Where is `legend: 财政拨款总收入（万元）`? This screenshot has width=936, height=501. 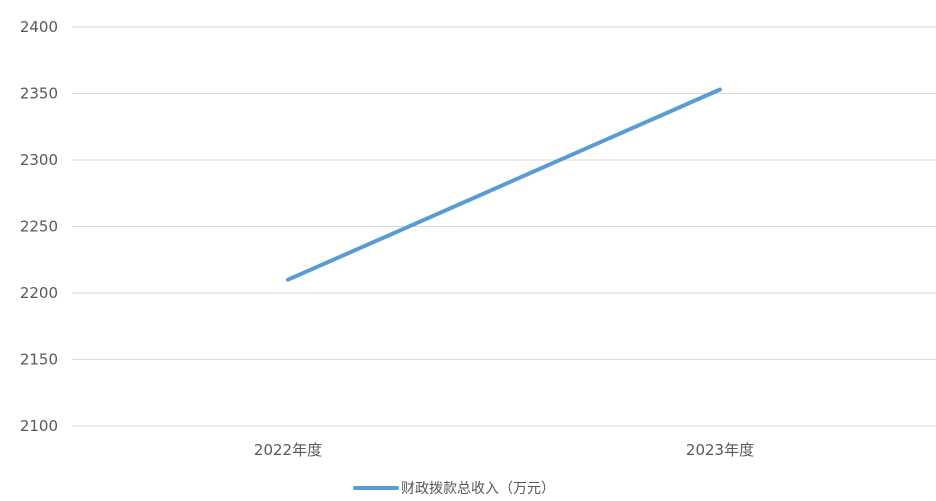 legend: 财政拨款总收入（万元） is located at coordinates (454, 489).